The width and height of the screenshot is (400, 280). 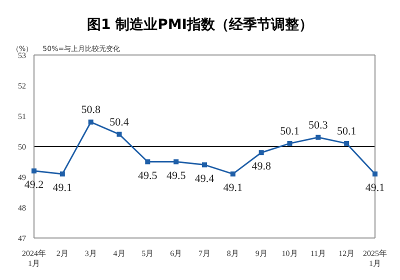 What do you see at coordinates (22, 116) in the screenshot?
I see `y-tick-label: 51` at bounding box center [22, 116].